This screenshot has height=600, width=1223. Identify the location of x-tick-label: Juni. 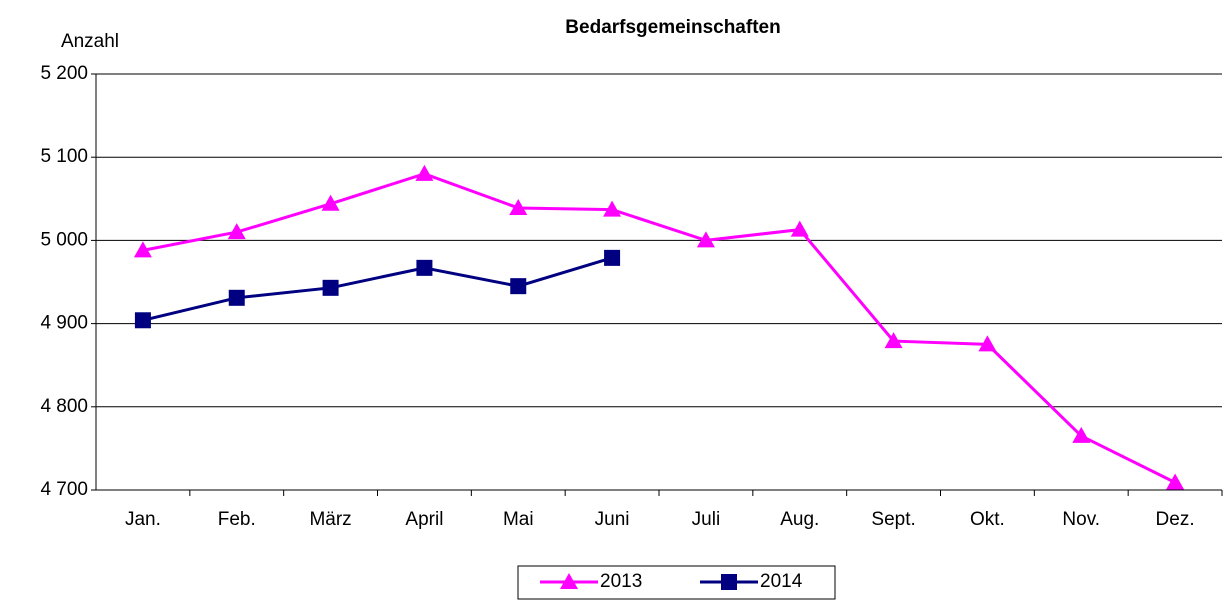
(612, 519).